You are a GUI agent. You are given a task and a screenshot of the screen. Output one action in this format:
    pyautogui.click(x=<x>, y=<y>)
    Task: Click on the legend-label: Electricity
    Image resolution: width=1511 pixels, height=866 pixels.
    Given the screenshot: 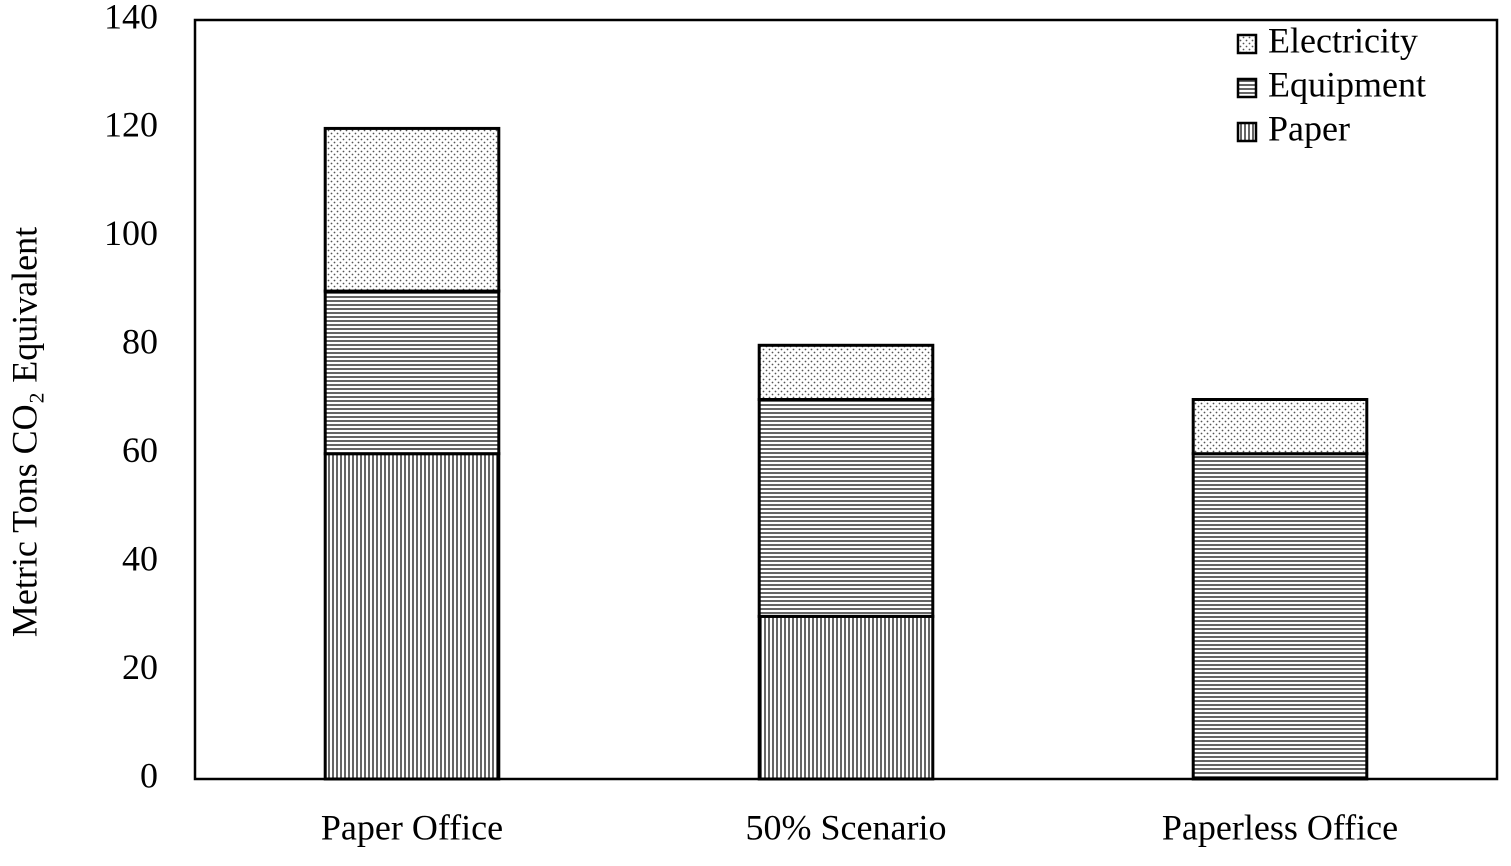 What is the action you would take?
    pyautogui.click(x=1343, y=40)
    